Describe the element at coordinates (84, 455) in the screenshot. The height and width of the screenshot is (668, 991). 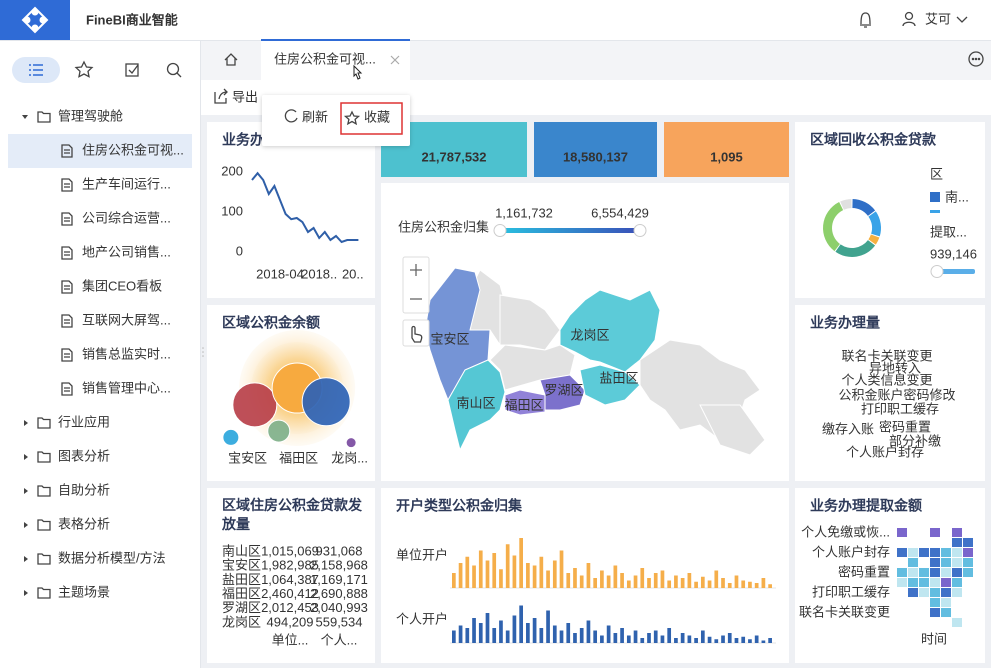
I see `nav-item: 图表分析` at that location.